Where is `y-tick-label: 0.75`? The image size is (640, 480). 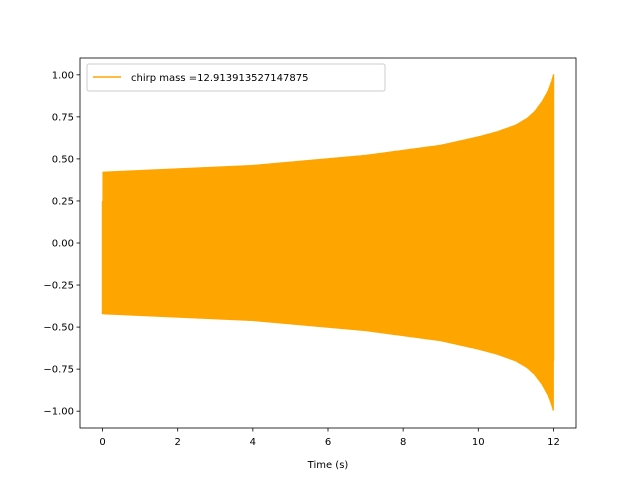 y-tick-label: 0.75 is located at coordinates (63, 117).